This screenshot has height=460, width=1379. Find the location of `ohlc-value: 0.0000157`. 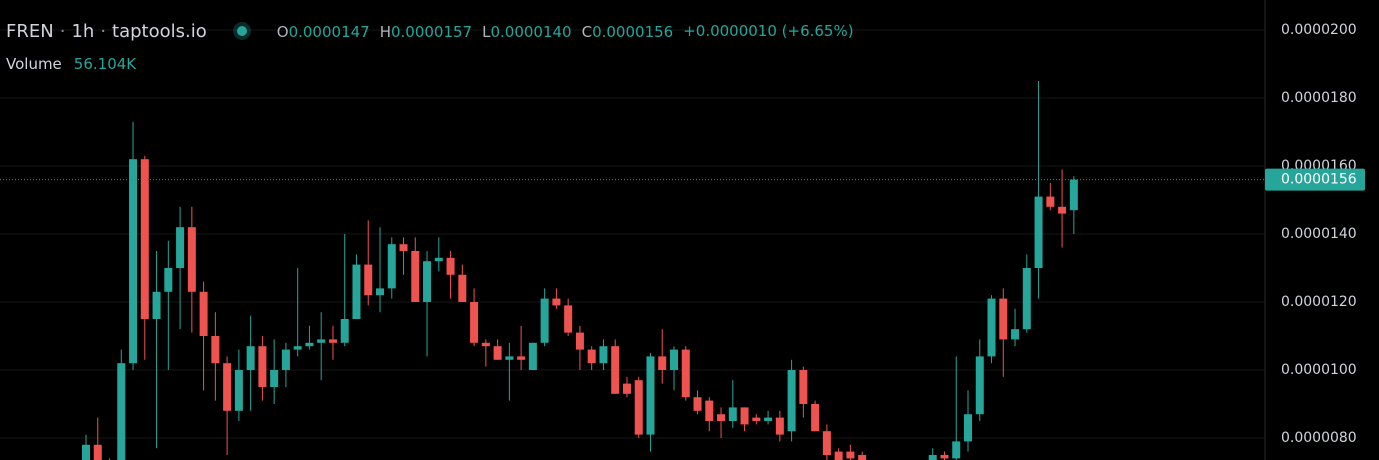

ohlc-value: 0.0000157 is located at coordinates (431, 31).